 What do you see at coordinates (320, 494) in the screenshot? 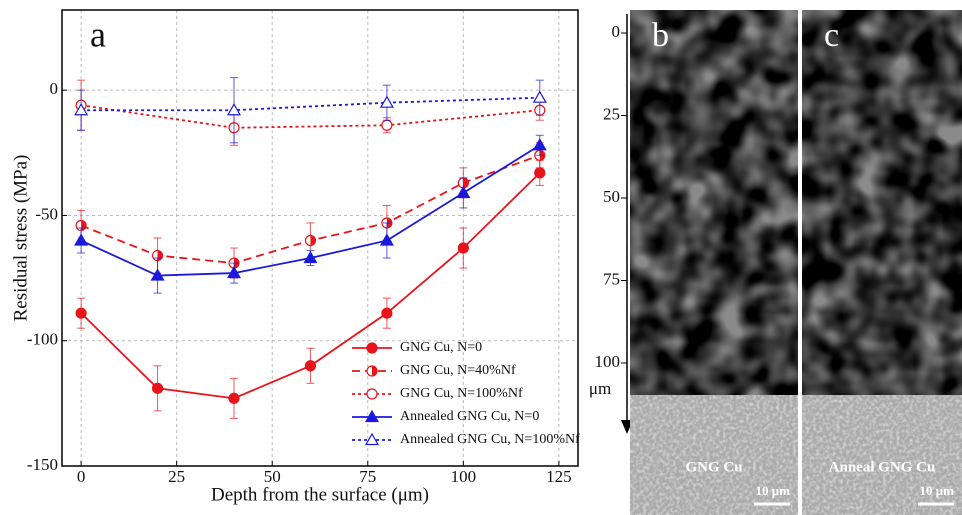
I see `x-axis-label: Depth from the surface (μm)` at bounding box center [320, 494].